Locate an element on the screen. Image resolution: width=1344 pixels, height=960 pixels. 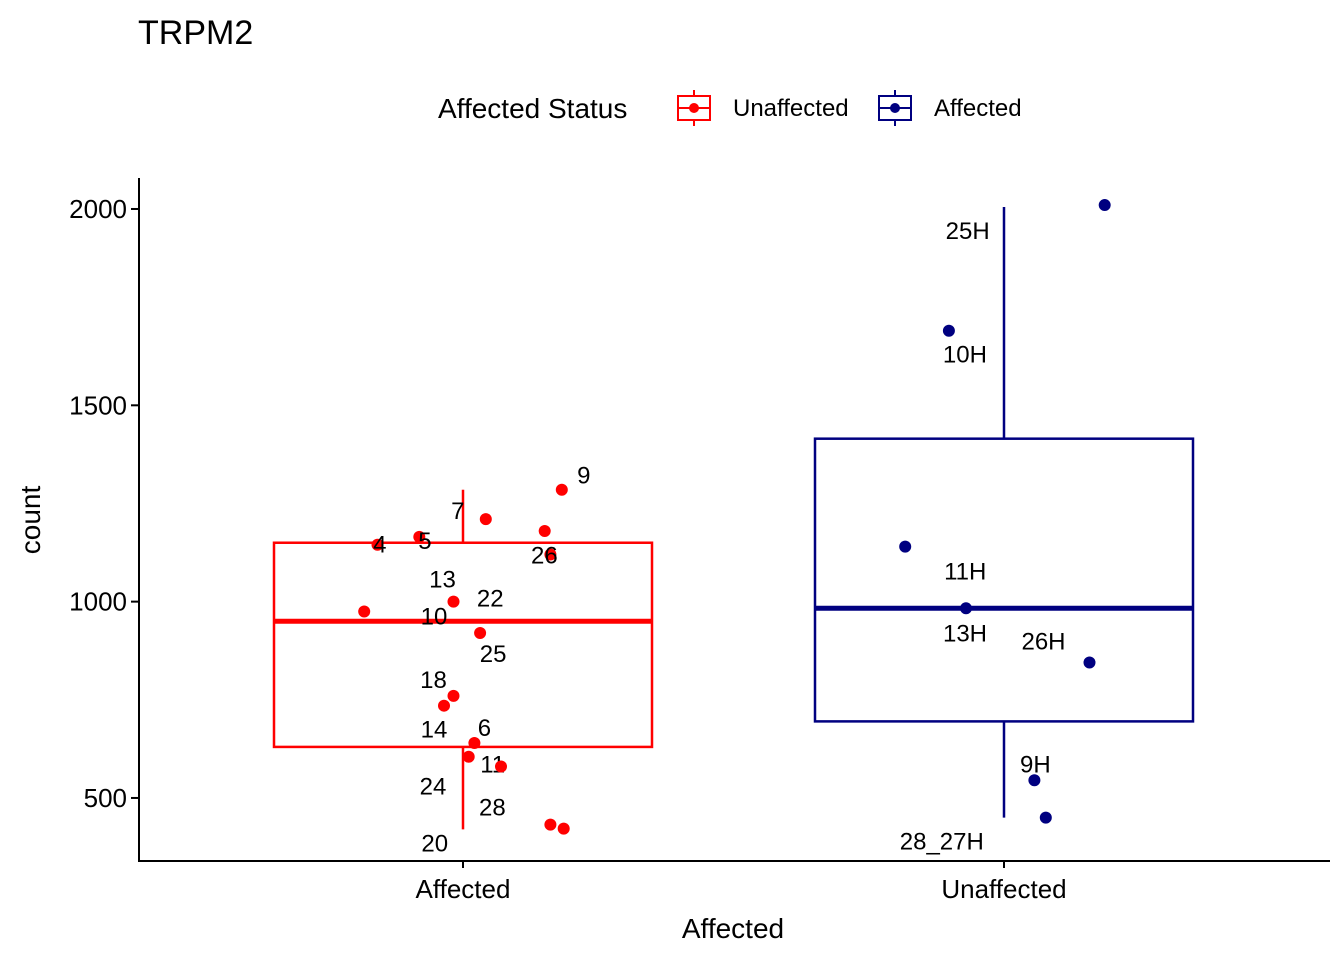
point-label: 20 is located at coordinates (434, 844).